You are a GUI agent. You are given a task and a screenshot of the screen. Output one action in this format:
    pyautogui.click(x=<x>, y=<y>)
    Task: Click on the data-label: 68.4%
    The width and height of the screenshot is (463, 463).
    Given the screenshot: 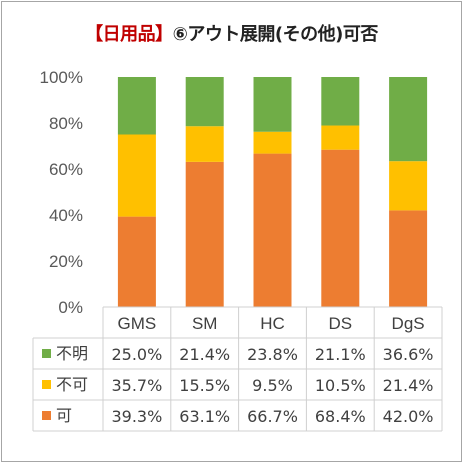 What is the action you would take?
    pyautogui.click(x=340, y=416)
    